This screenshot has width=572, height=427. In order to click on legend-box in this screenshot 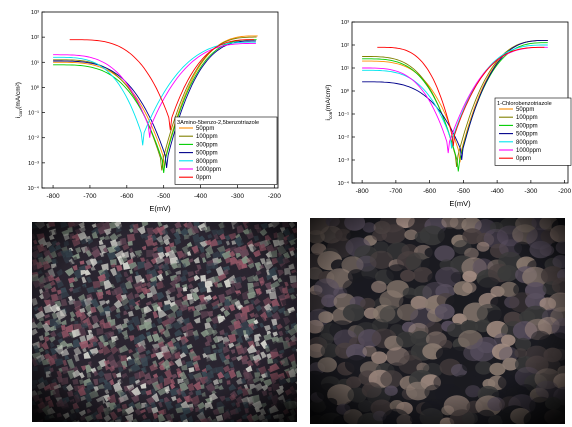, I will do `click(226, 150)`.